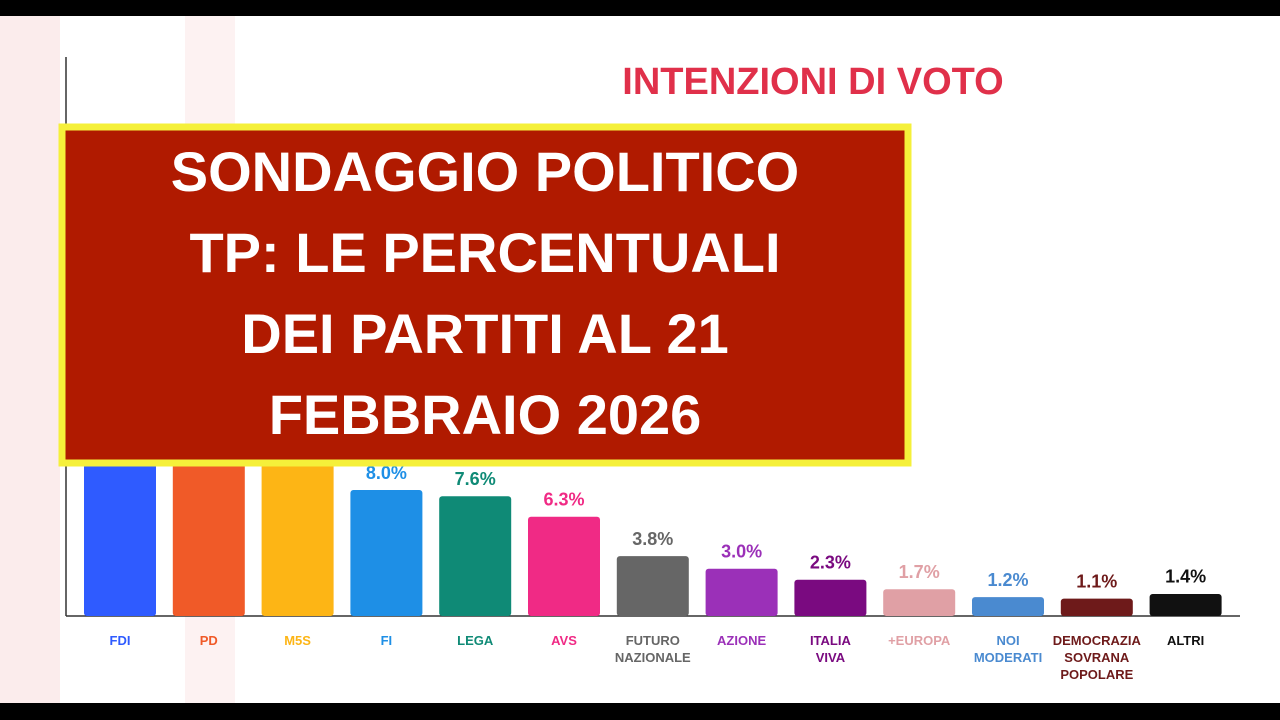 The width and height of the screenshot is (1280, 720). I want to click on value-label: 1.7%, so click(919, 572).